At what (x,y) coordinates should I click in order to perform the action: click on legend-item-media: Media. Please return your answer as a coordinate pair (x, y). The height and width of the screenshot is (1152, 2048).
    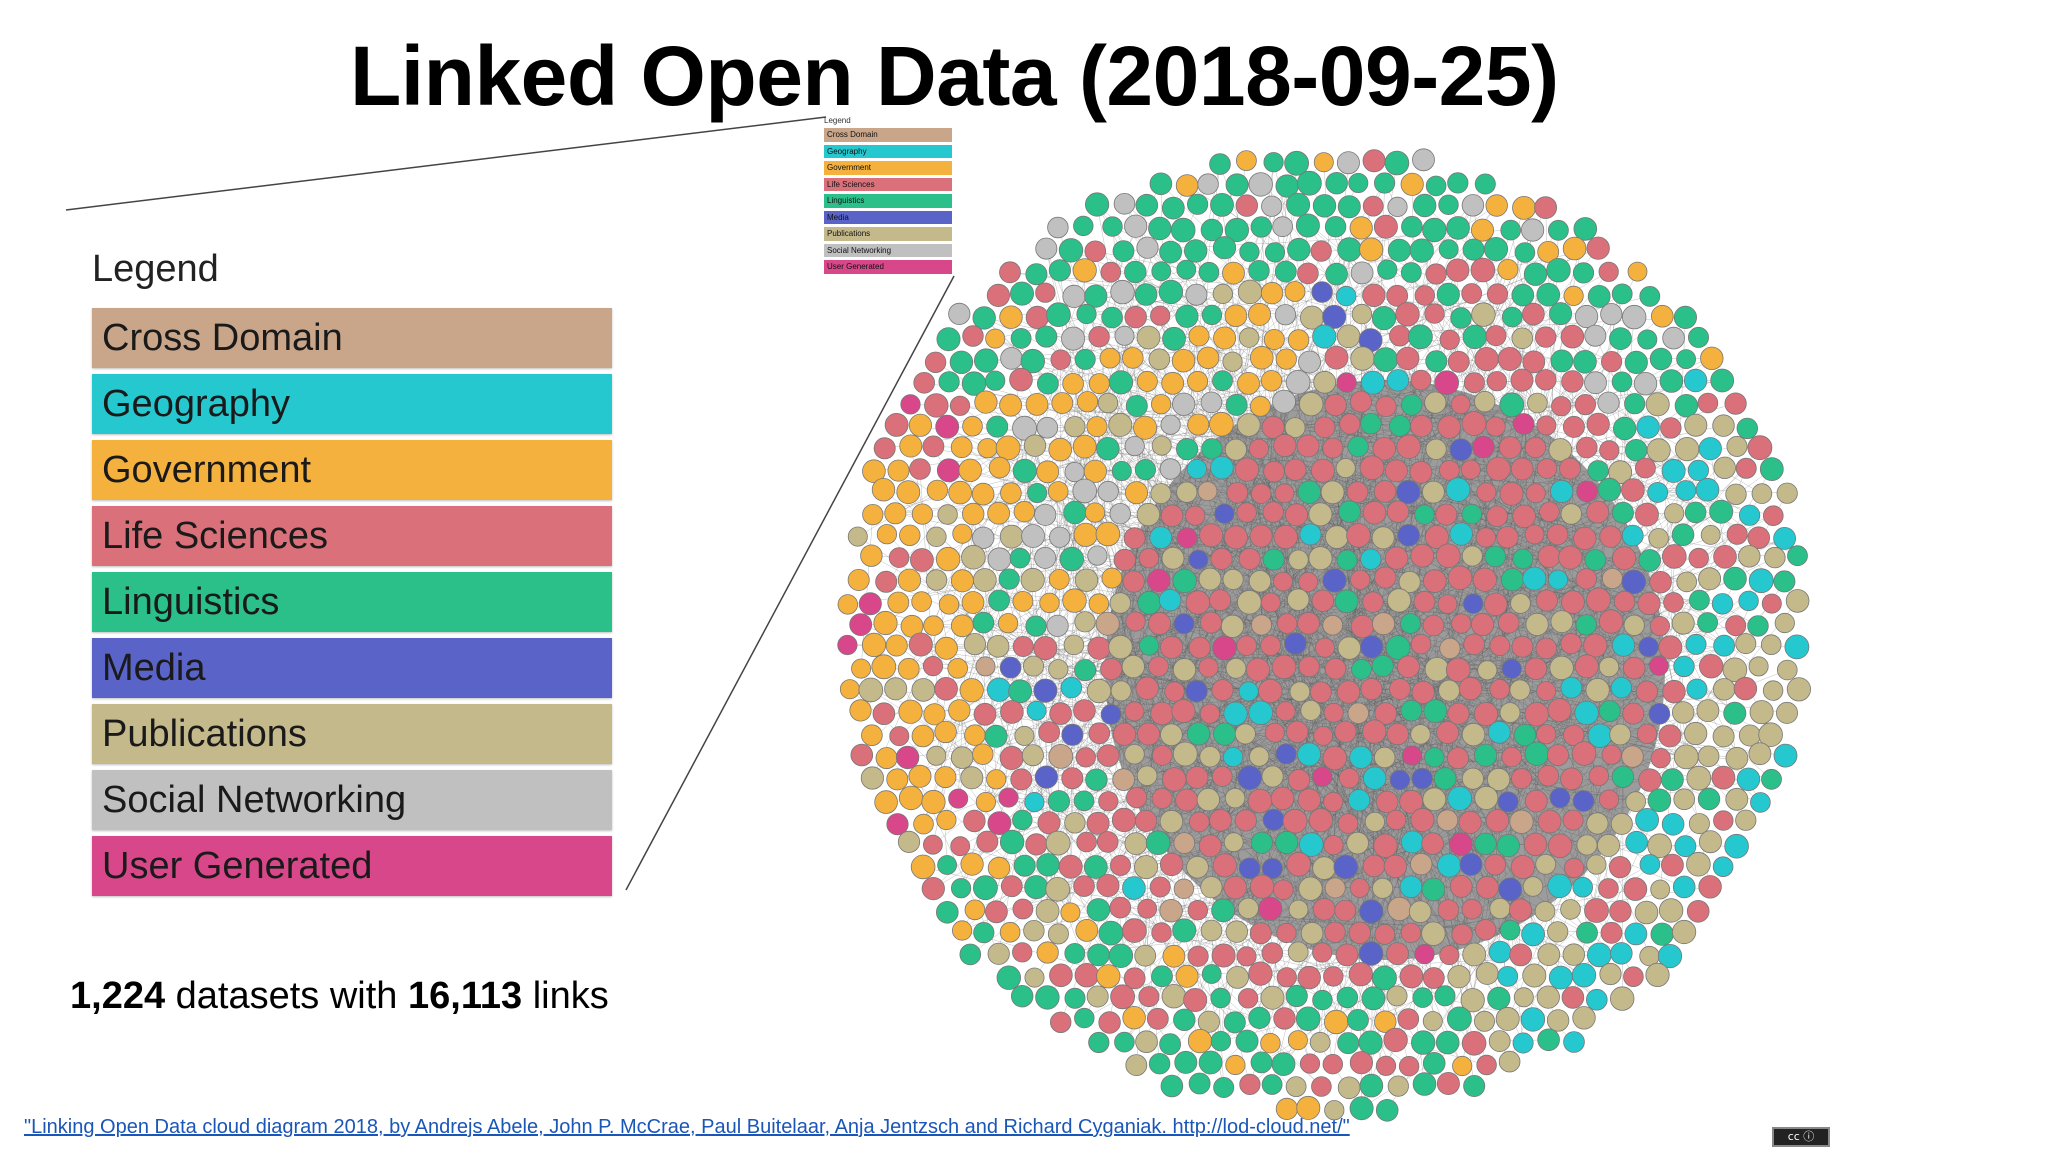
    Looking at the image, I should click on (352, 668).